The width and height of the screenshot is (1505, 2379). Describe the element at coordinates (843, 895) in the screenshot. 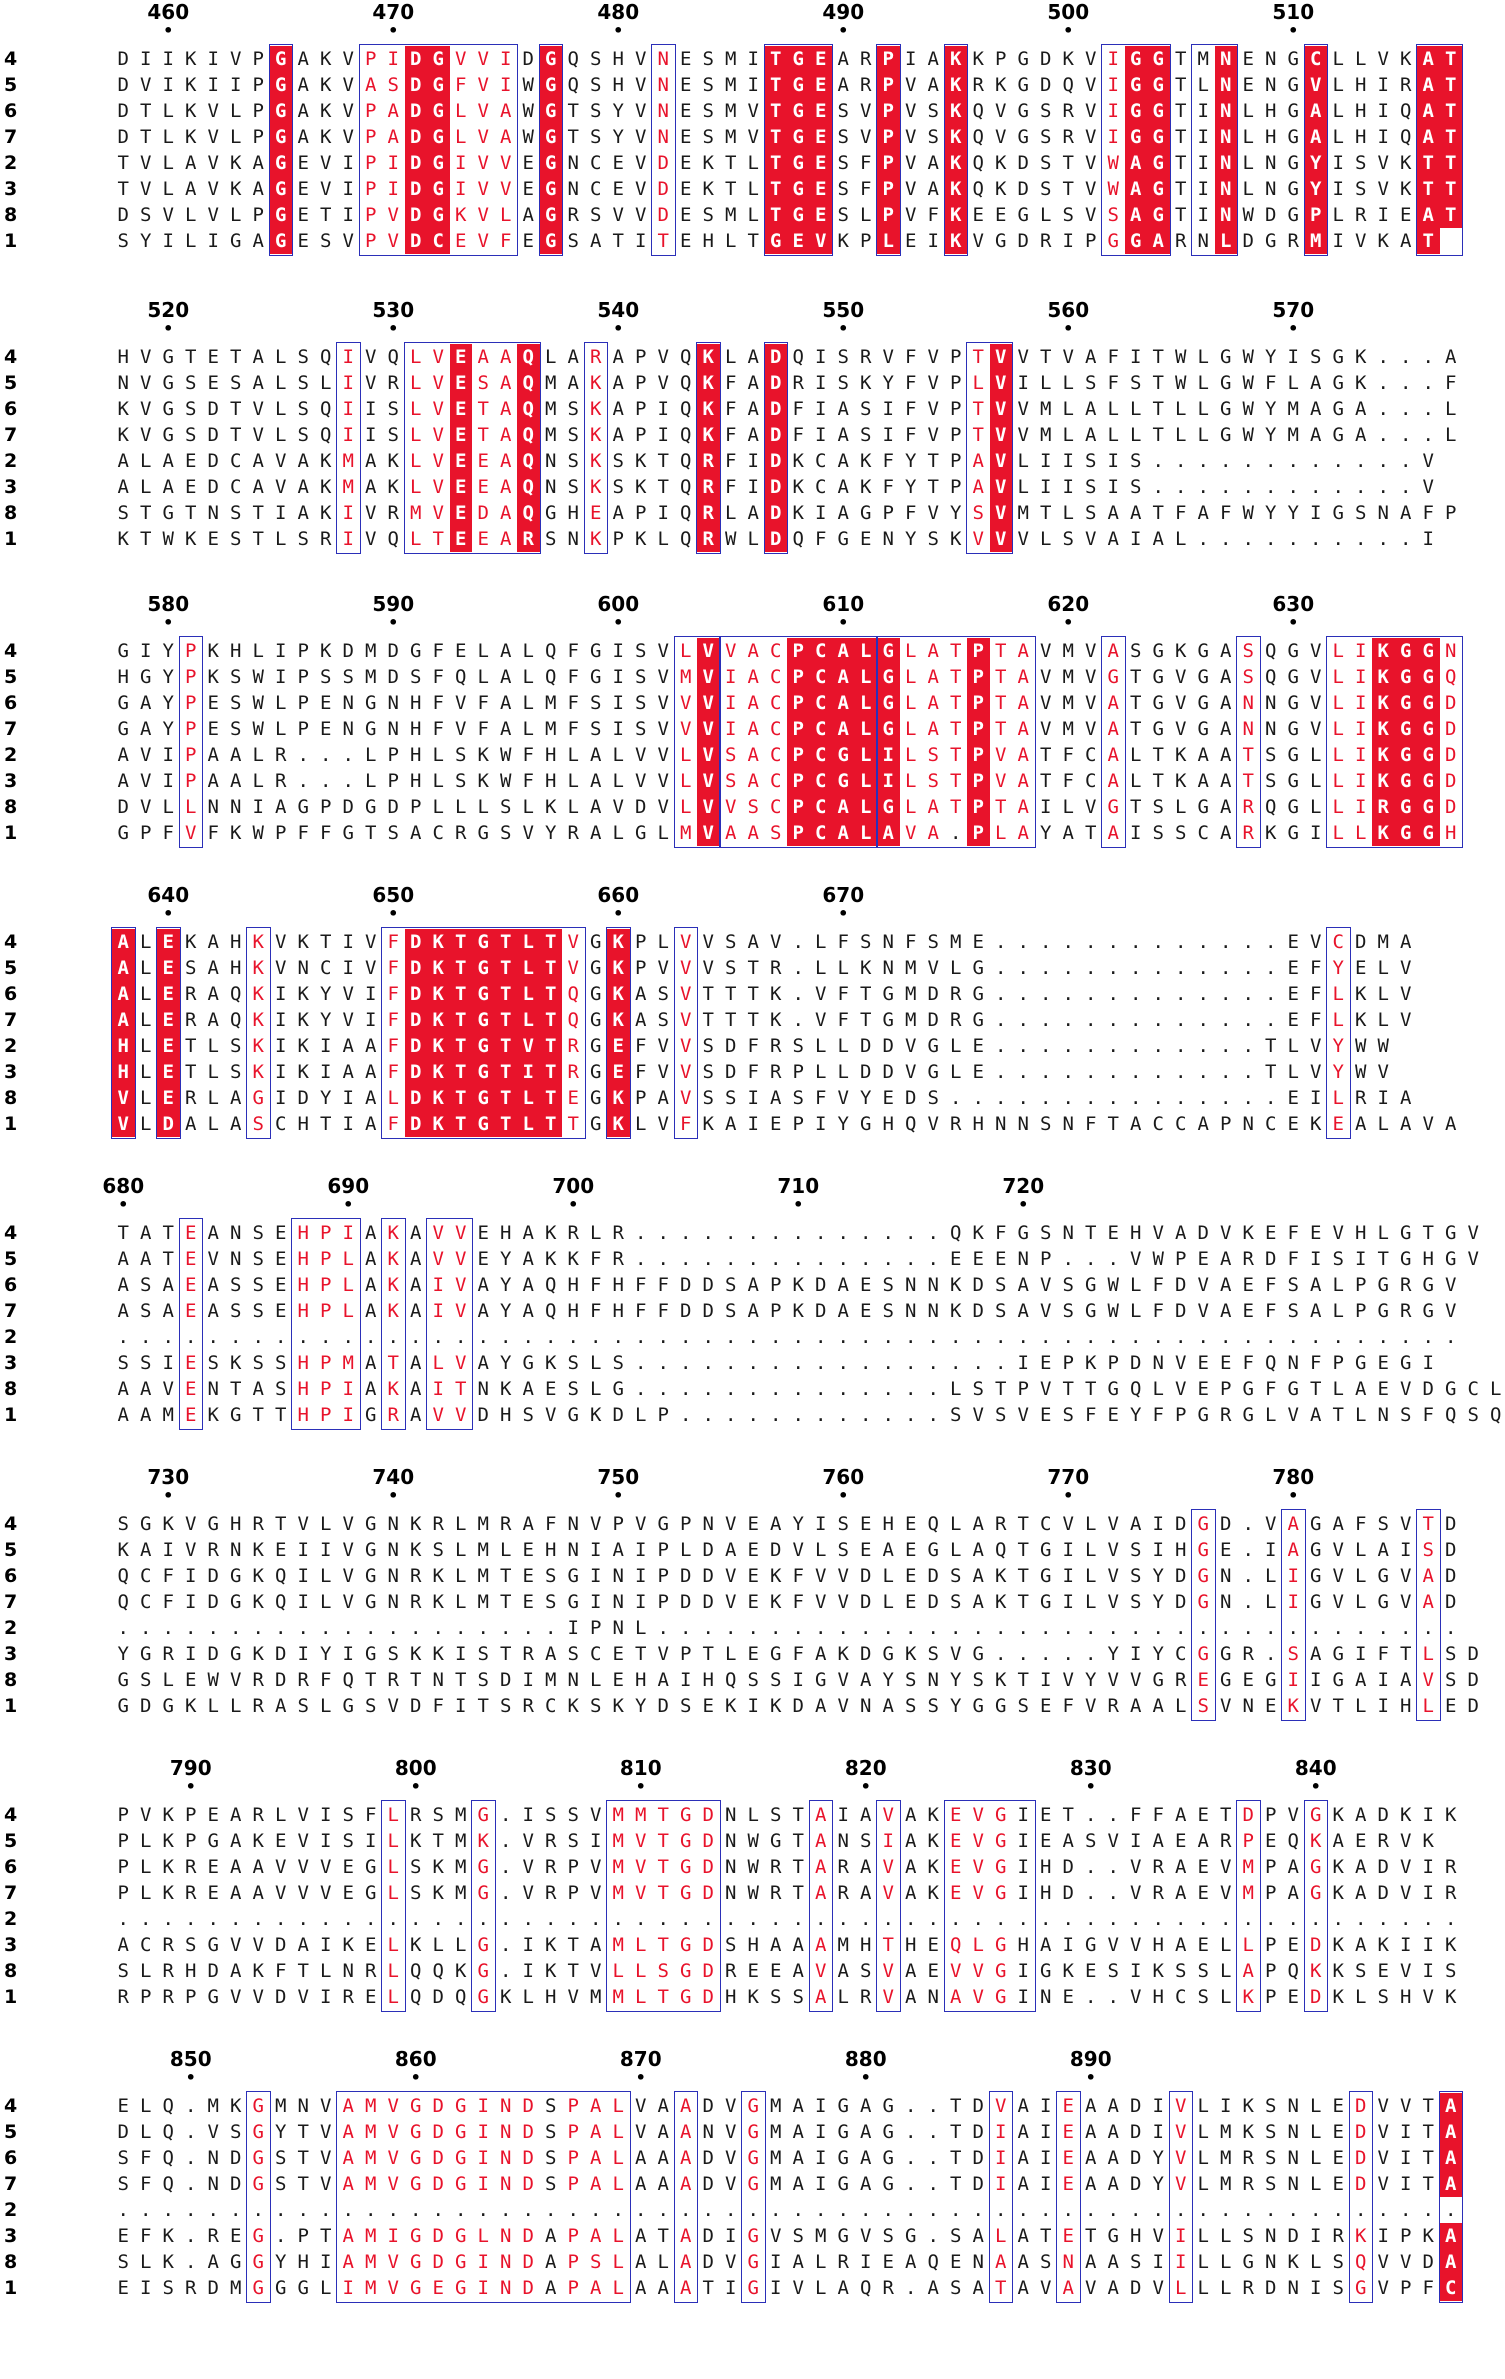

I see `tick-label: 670` at that location.